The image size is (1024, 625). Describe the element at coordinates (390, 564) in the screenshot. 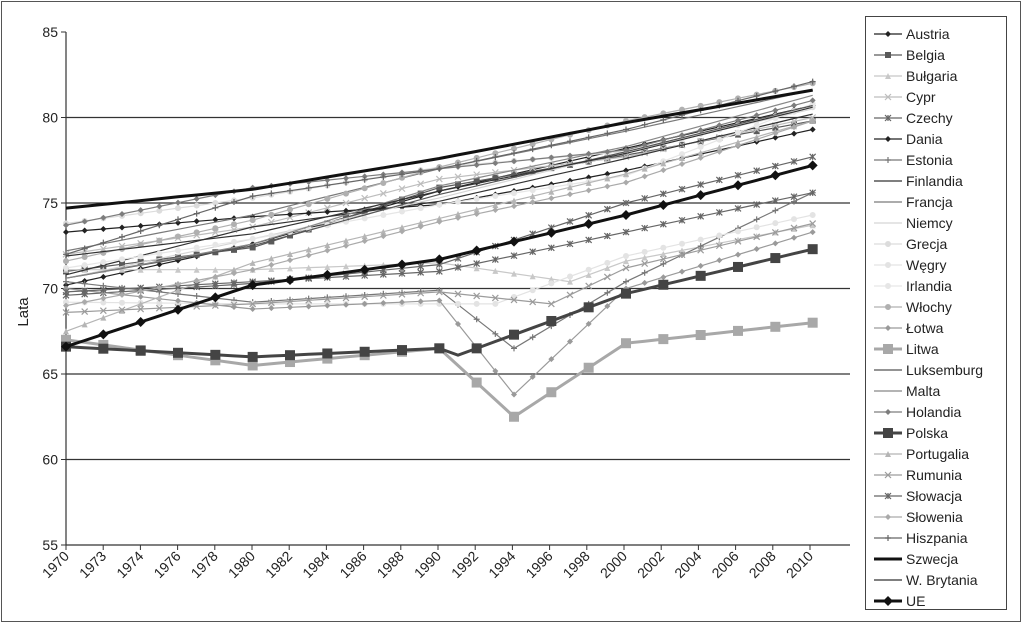

I see `x-tick-label: 1988` at that location.